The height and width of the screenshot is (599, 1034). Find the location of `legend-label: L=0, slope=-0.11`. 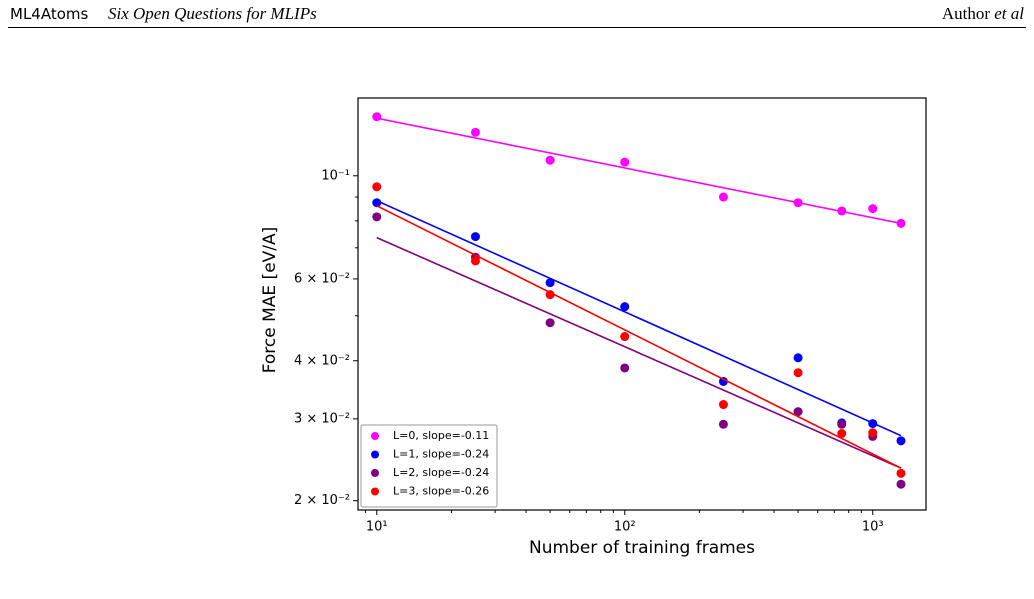

legend-label: L=0, slope=-0.11 is located at coordinates (441, 435).